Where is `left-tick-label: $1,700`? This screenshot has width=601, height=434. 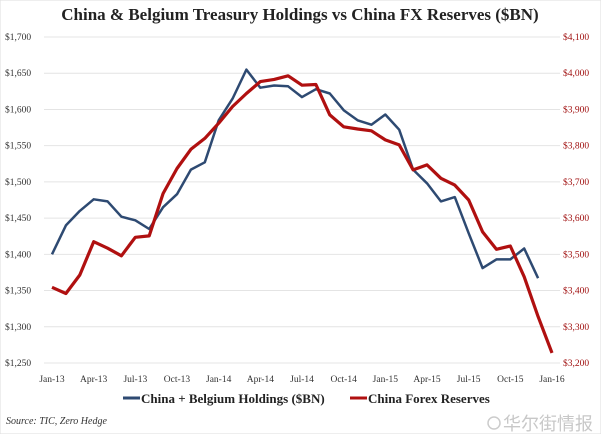 left-tick-label: $1,700 is located at coordinates (18, 37).